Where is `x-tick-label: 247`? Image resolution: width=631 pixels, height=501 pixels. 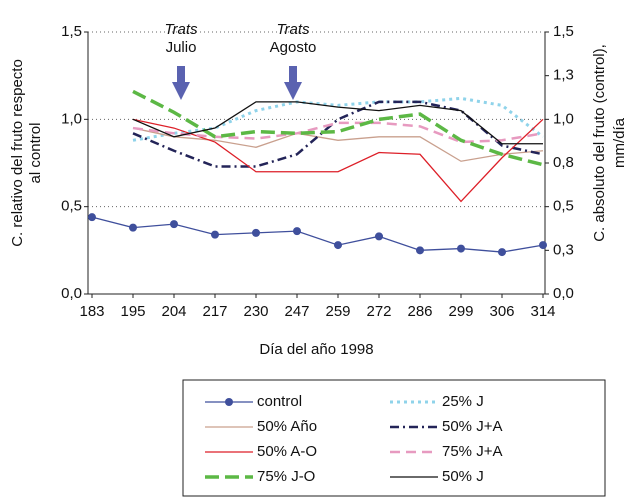 x-tick-label: 247 is located at coordinates (296, 311).